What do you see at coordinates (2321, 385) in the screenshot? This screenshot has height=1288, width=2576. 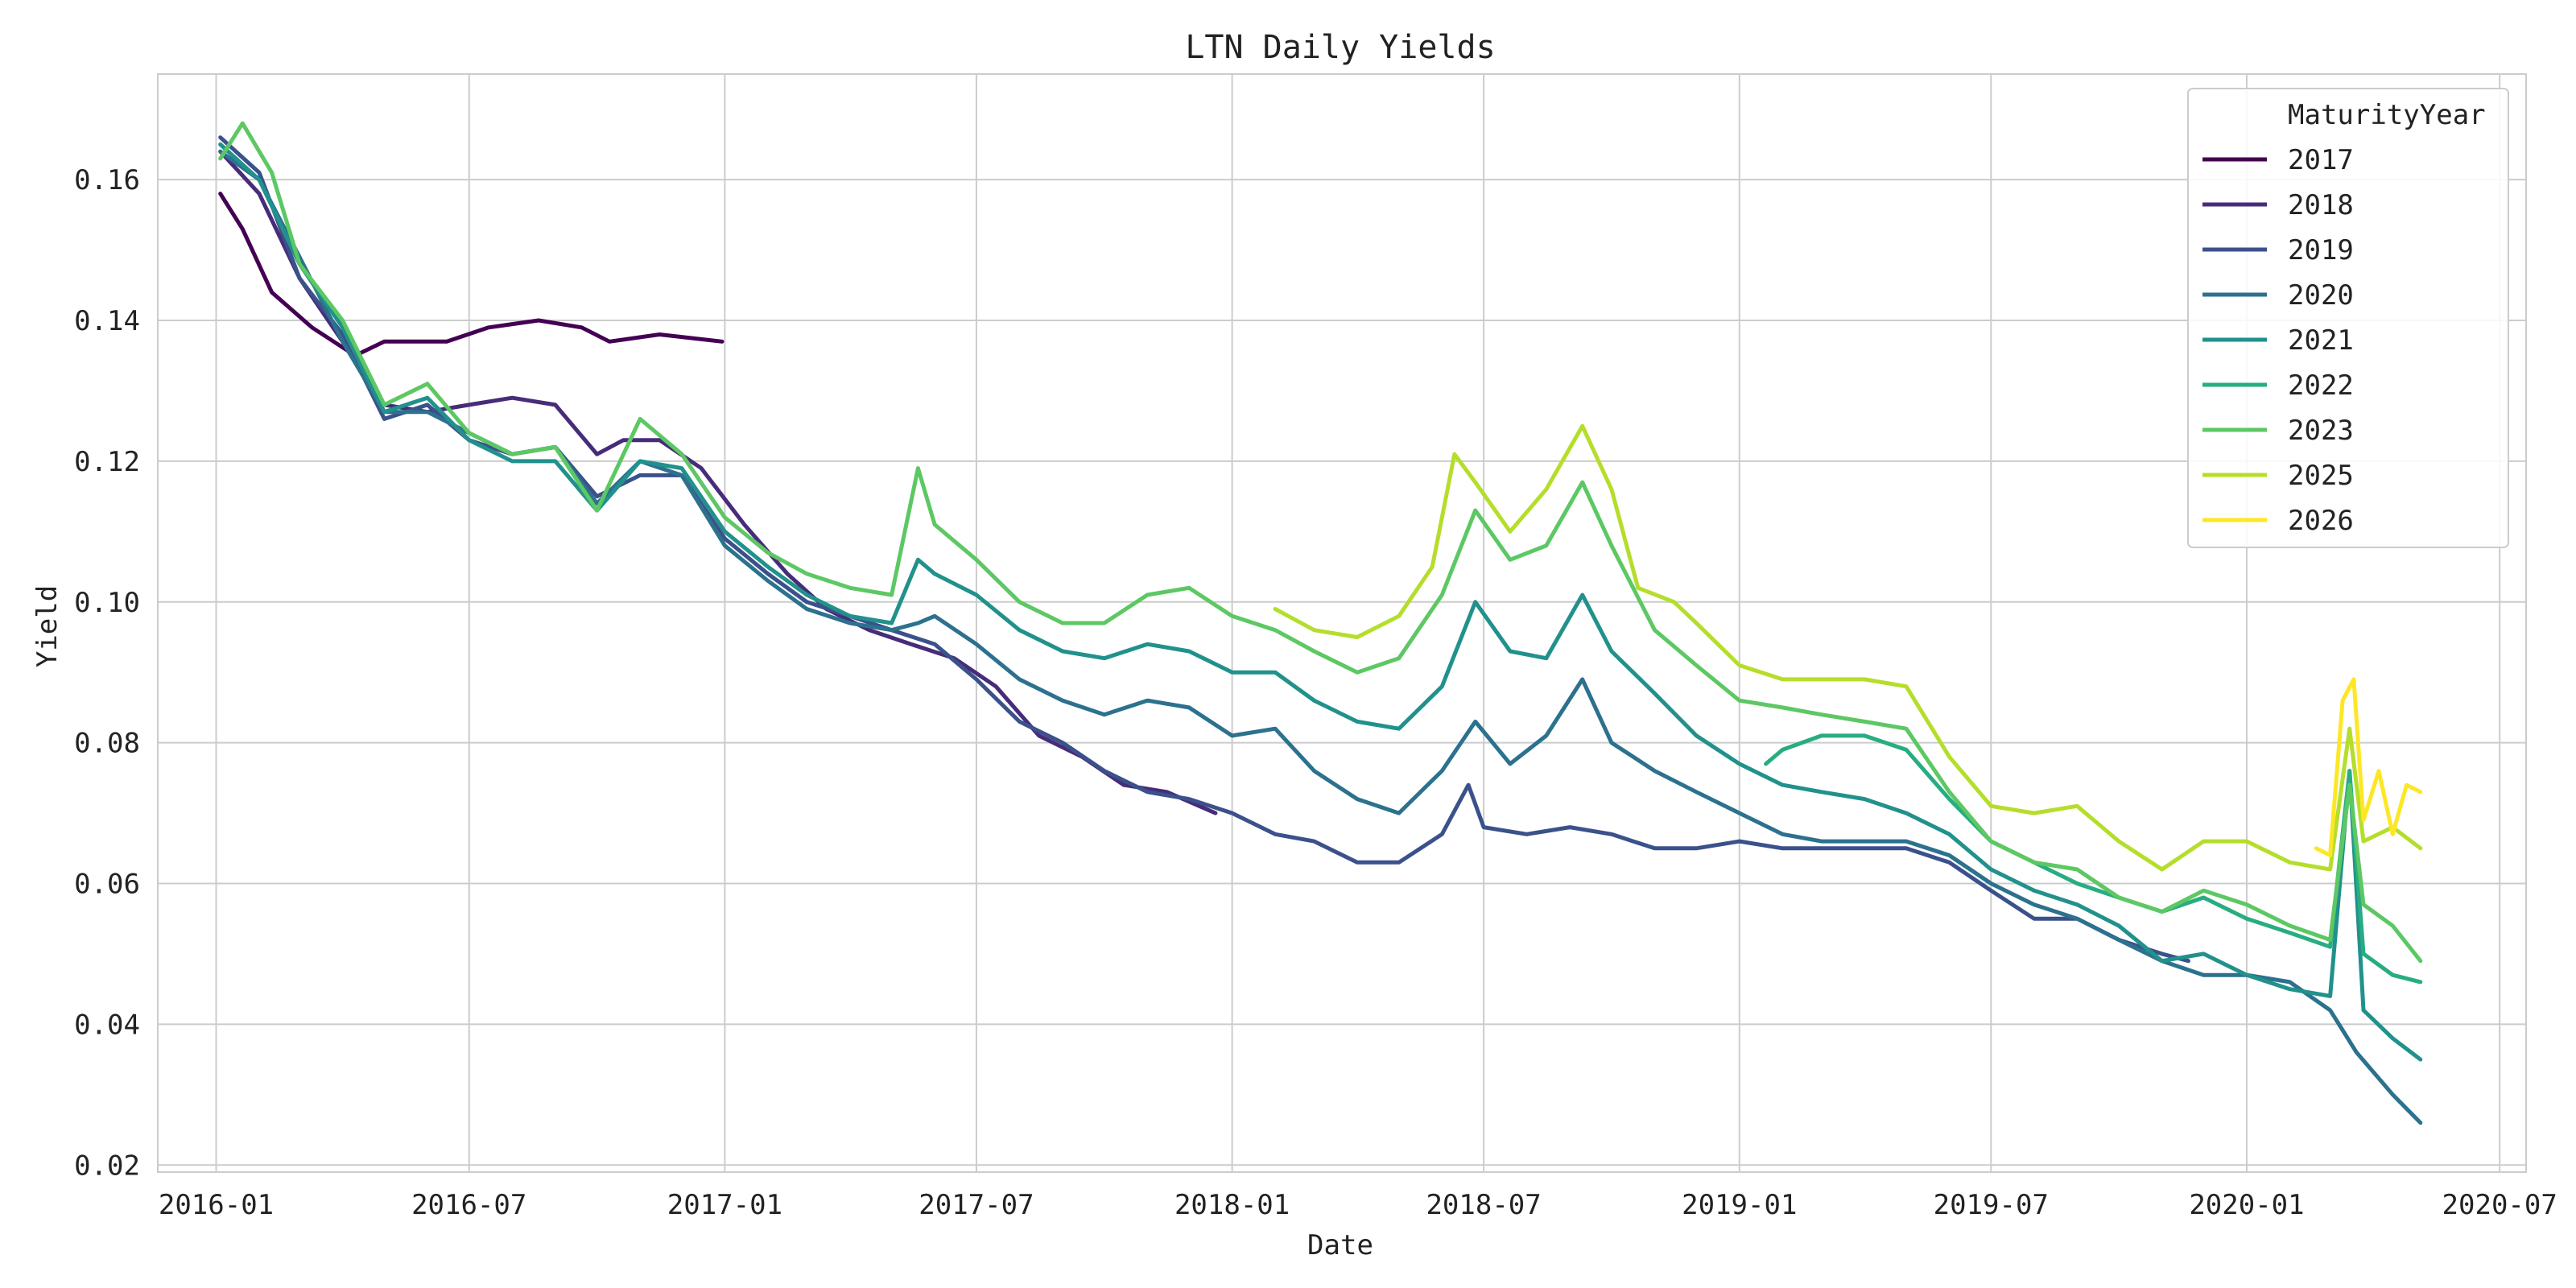 I see `legend-label-2022: 2022` at bounding box center [2321, 385].